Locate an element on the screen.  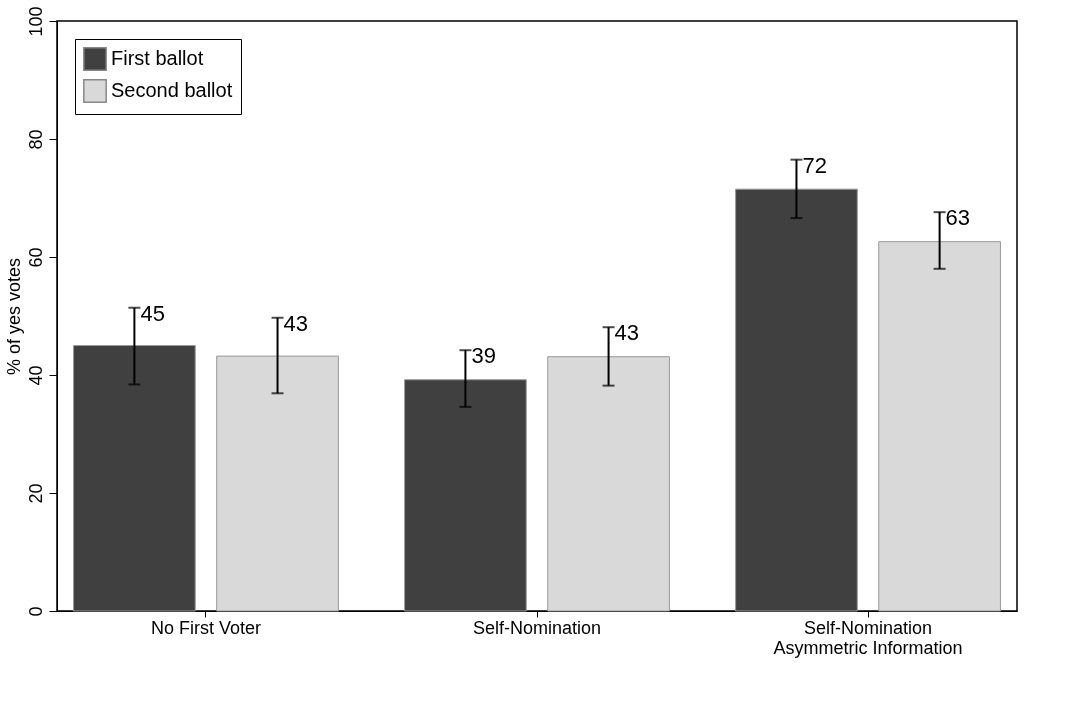
y-tick-label: 80 is located at coordinates (35, 139).